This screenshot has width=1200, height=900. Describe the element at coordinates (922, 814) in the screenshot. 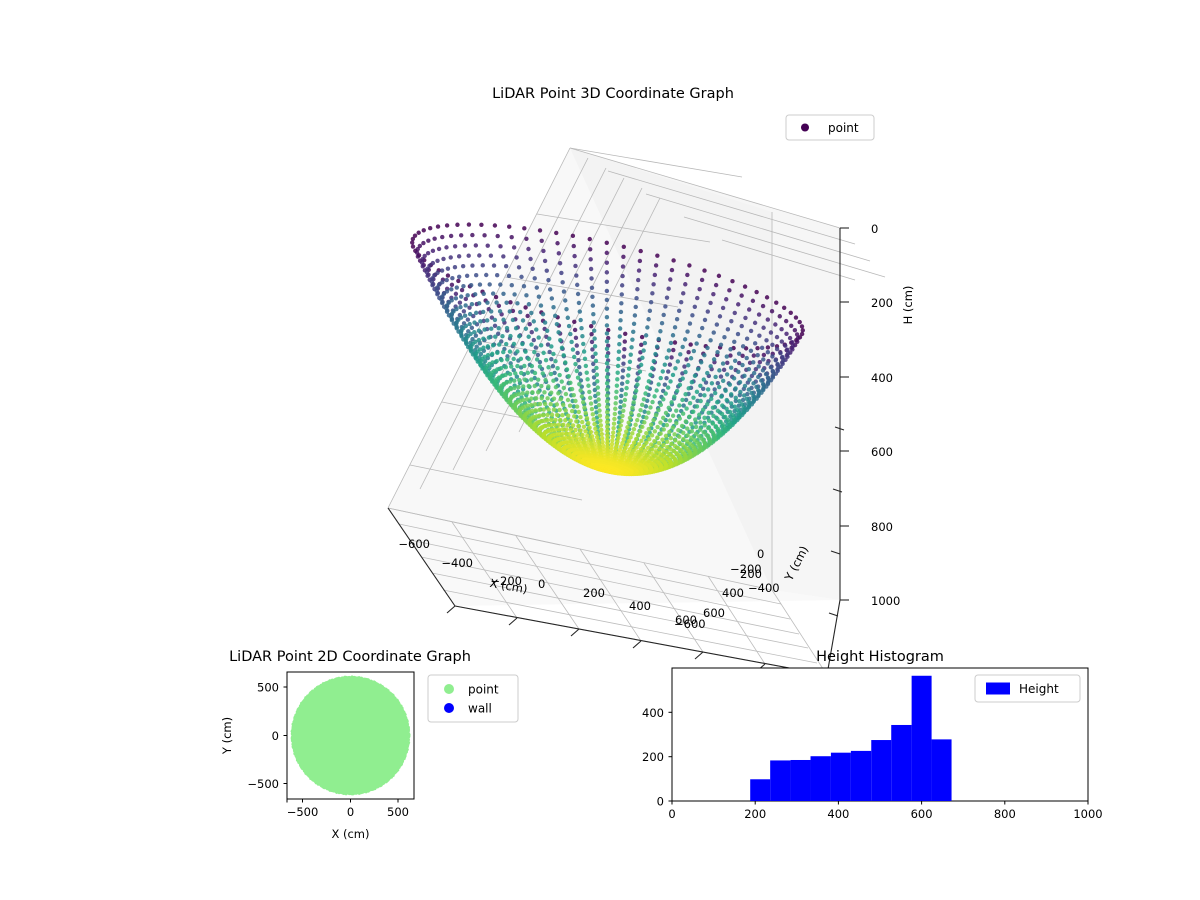

I see `xhist-tick-3: 600` at that location.